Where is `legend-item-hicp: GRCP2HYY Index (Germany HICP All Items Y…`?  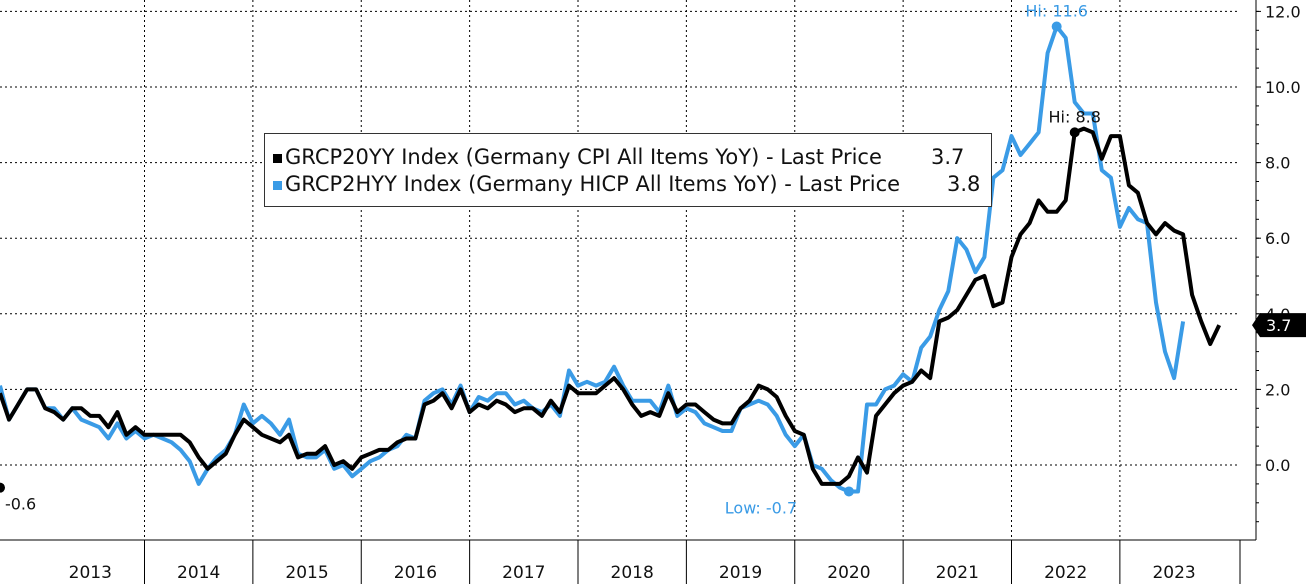
legend-item-hicp: GRCP2HYY Index (Germany HICP All Items Y… is located at coordinates (626, 184).